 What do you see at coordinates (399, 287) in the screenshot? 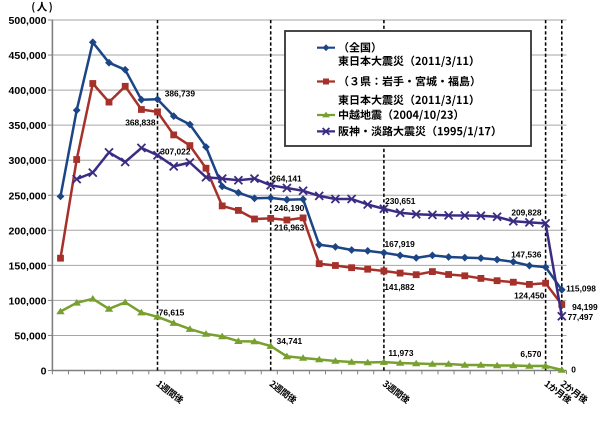
I see `svg-text: 141,882` at bounding box center [399, 287].